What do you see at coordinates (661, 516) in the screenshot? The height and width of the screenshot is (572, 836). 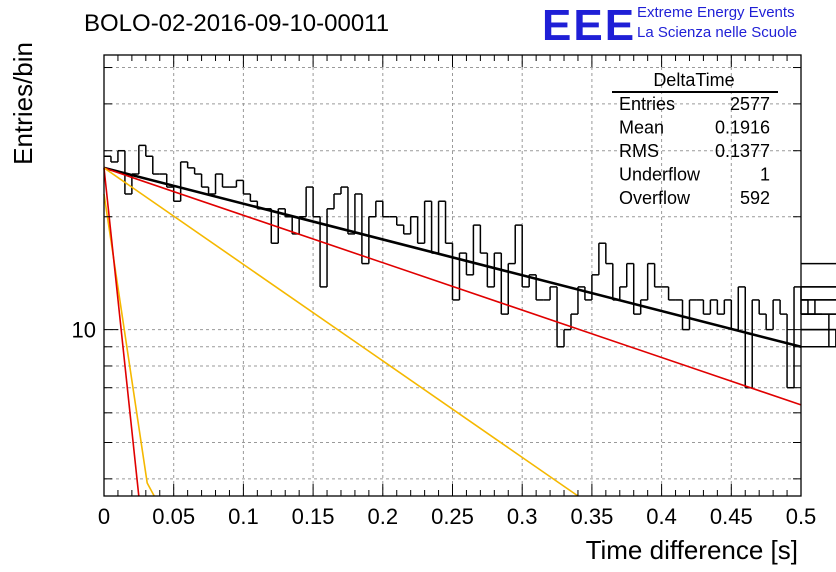 I see `x-tick-label: 0.4` at bounding box center [661, 516].